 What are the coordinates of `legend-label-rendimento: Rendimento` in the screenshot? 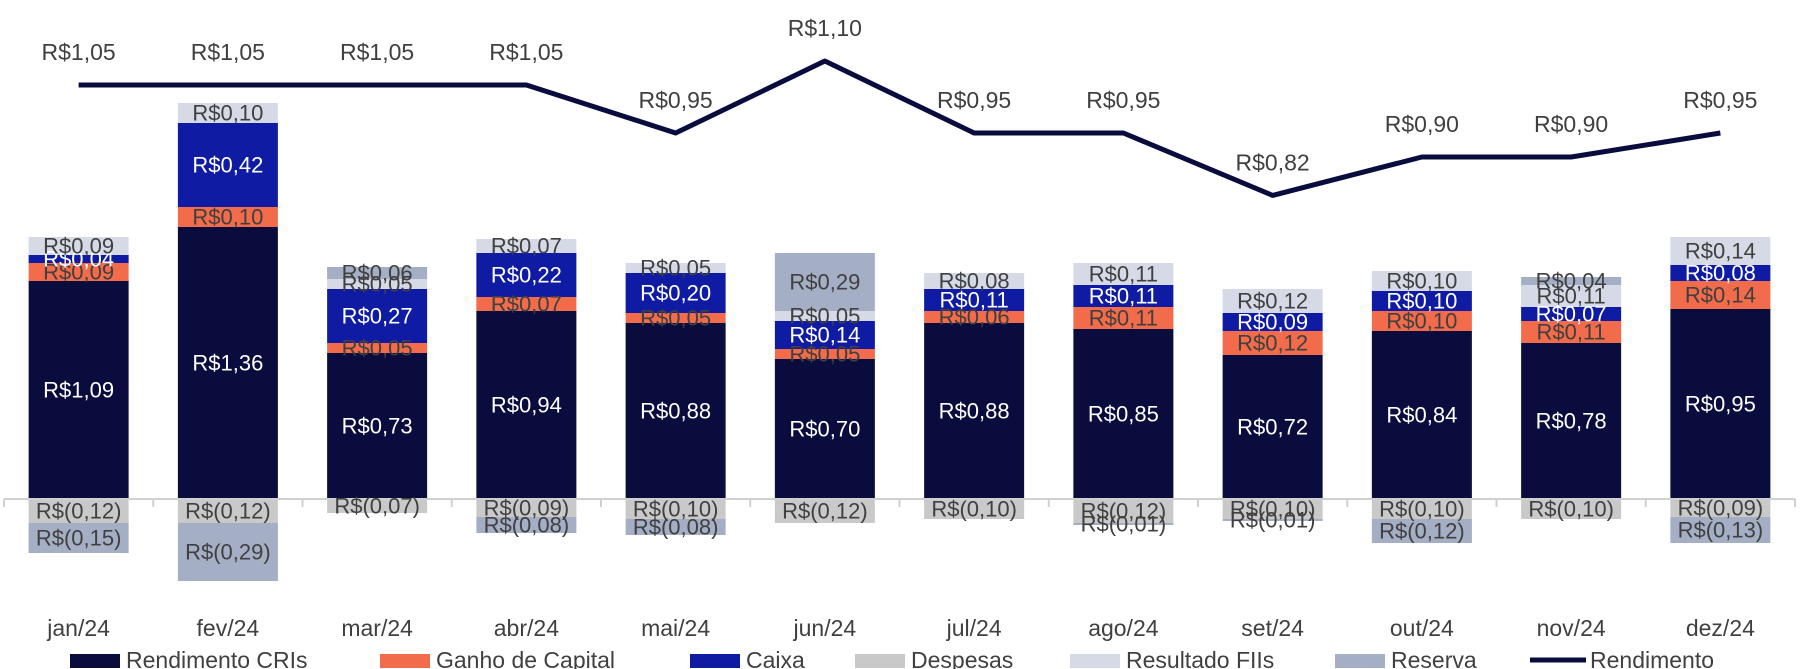 It's located at (1652, 658).